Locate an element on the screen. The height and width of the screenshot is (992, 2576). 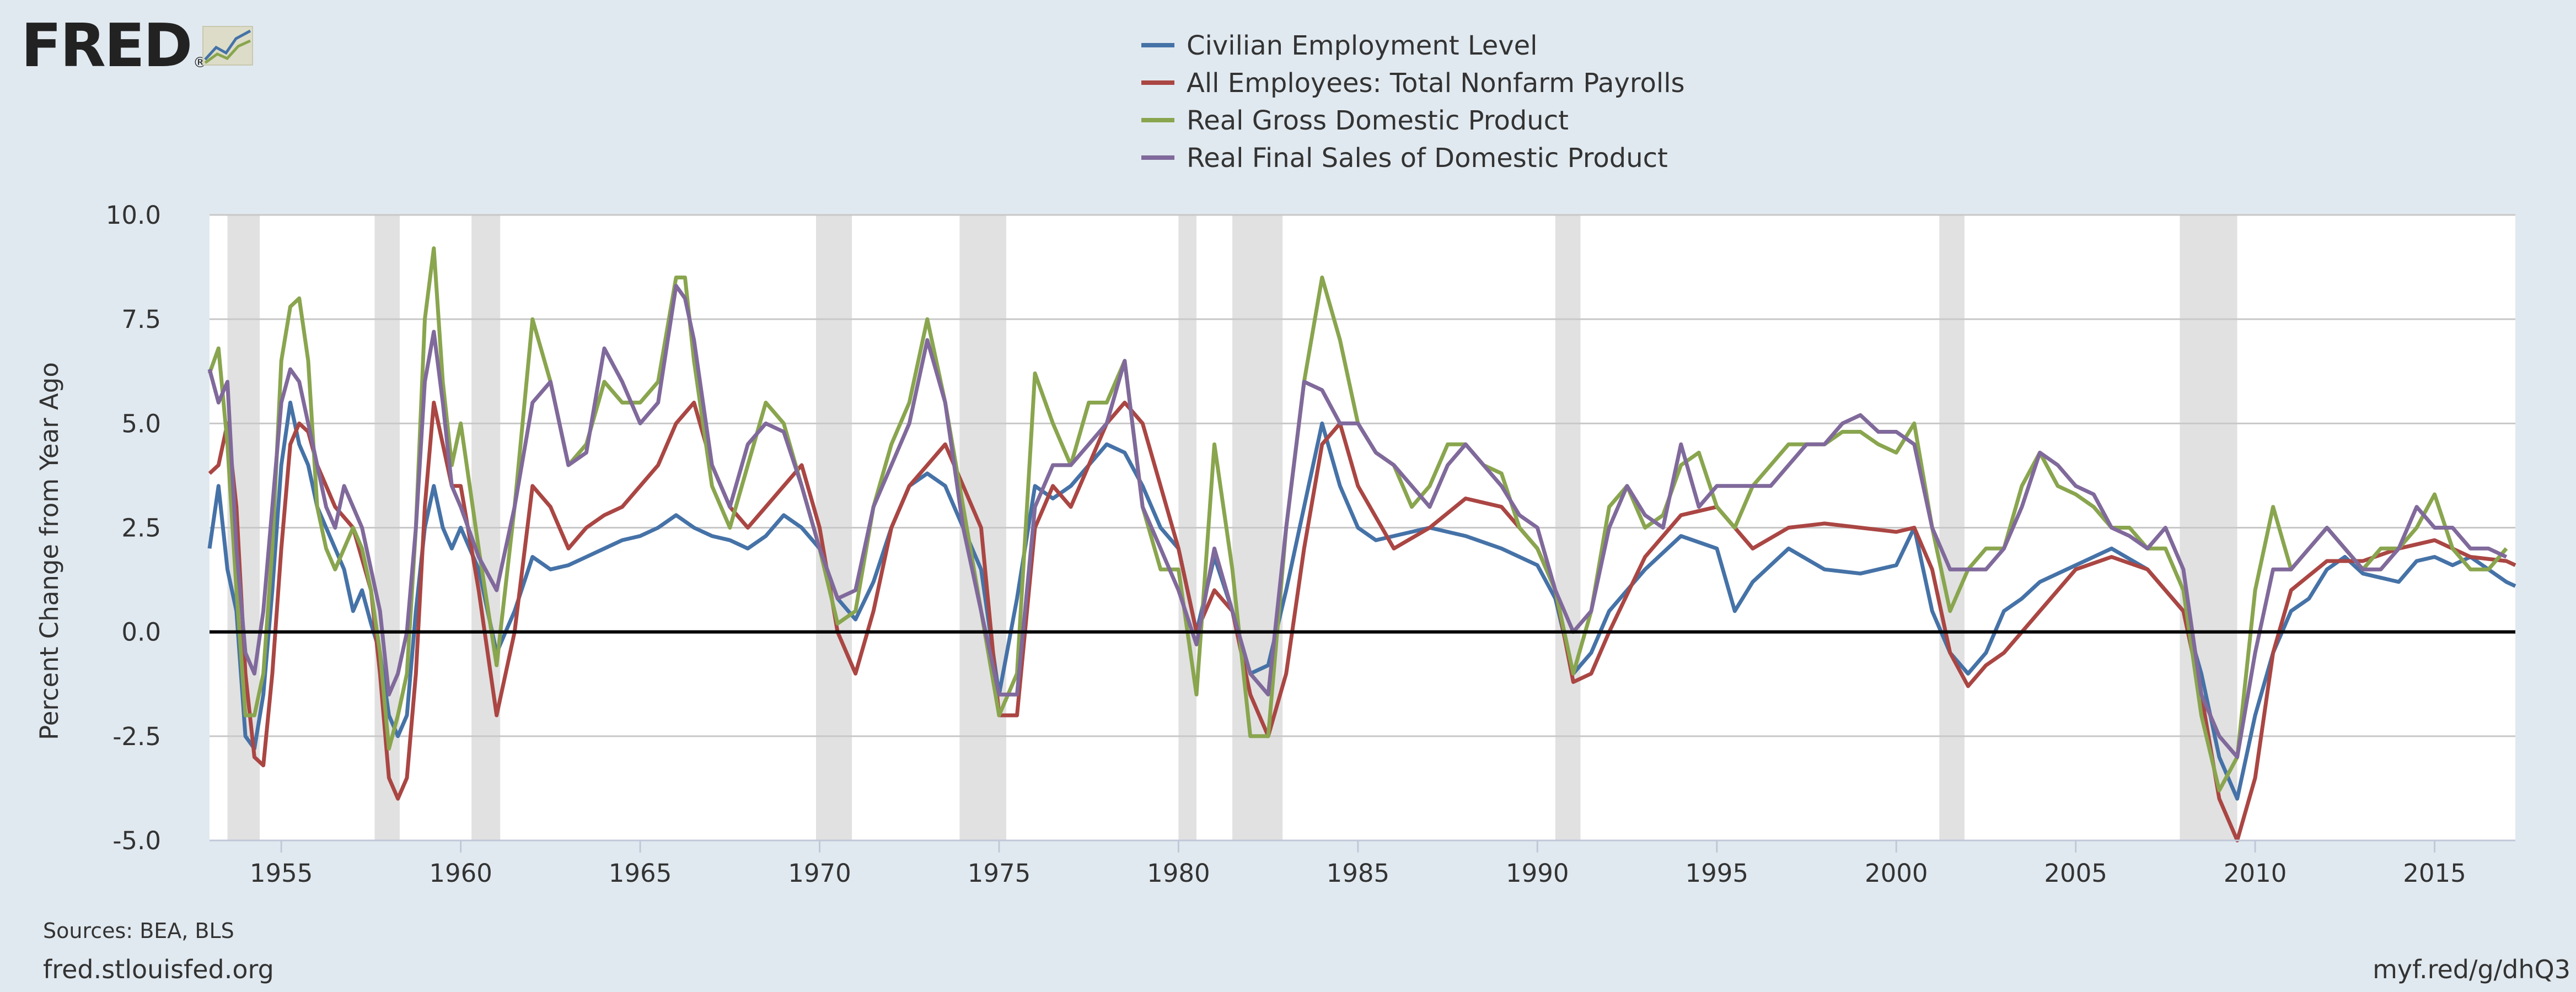
x-tick-label: 1975 is located at coordinates (999, 873).